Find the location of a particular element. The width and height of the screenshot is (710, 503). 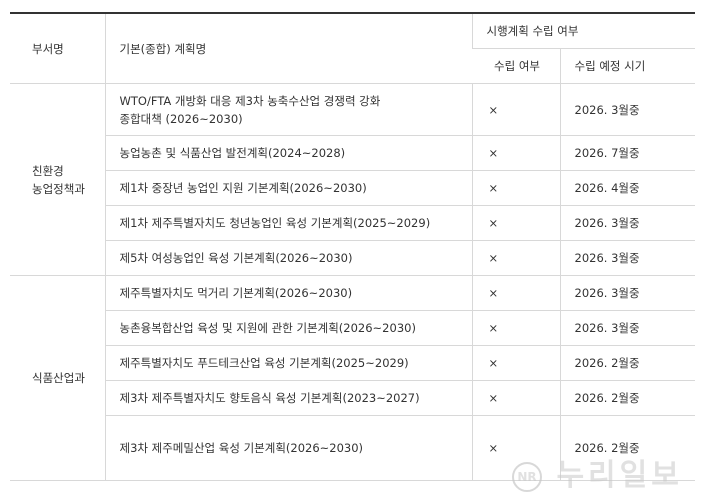

table-row: 농업농촌 및 식품산업 발전계획(2024~2028) × 2026. 7월중 is located at coordinates (353, 153).